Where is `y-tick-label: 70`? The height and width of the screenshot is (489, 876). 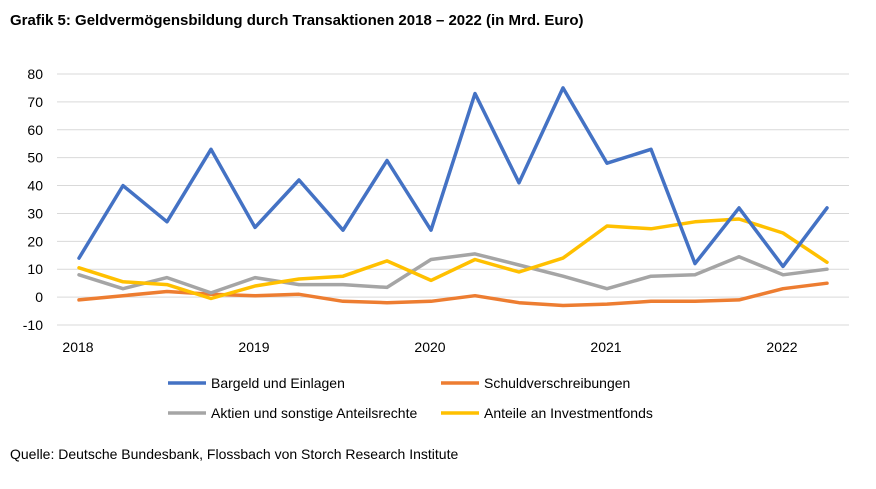
y-tick-label: 70 is located at coordinates (35, 102).